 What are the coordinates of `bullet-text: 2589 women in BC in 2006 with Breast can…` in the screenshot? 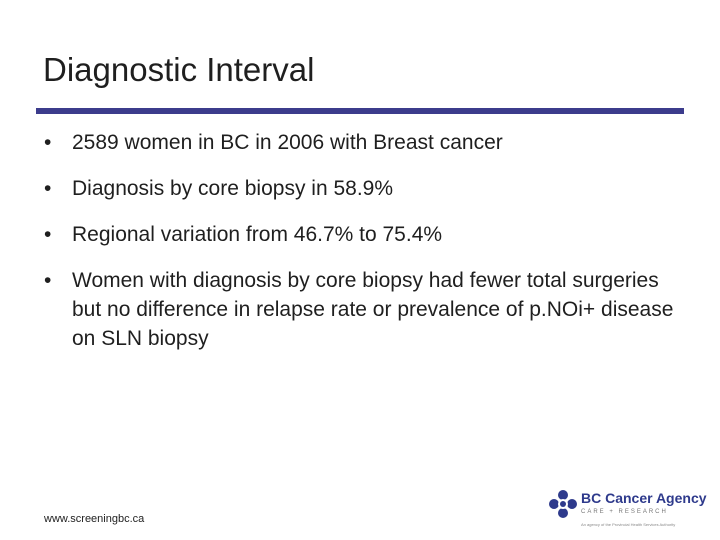 It's located at (287, 142).